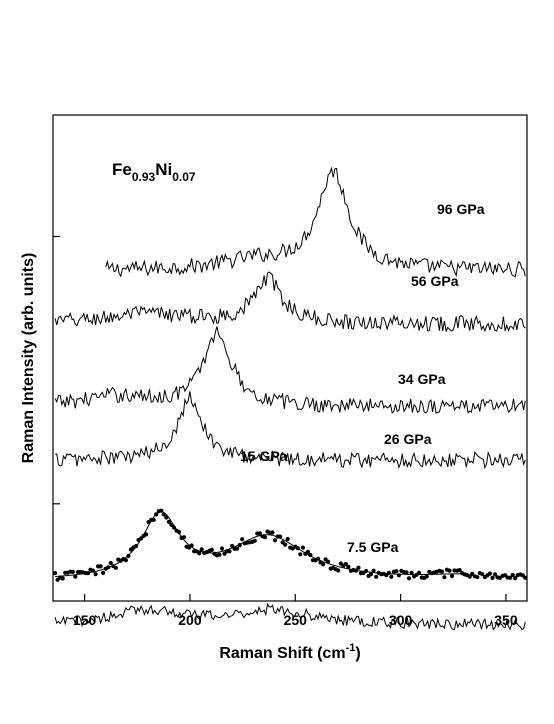  I want to click on composition-label: Fe0.93Ni0.07, so click(154, 172).